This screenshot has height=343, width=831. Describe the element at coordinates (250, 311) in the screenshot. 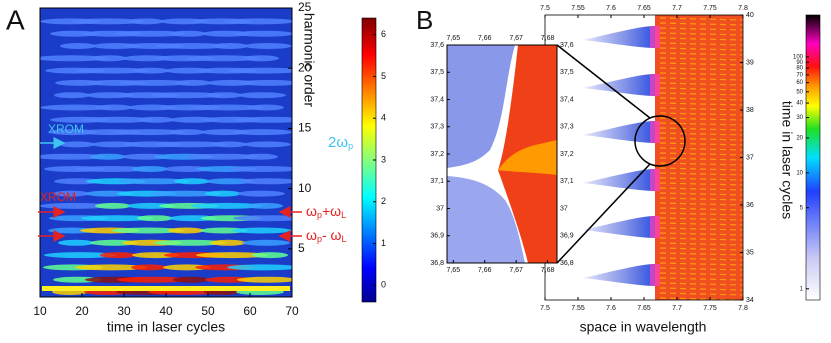

I see `x-tick-label: 60` at that location.